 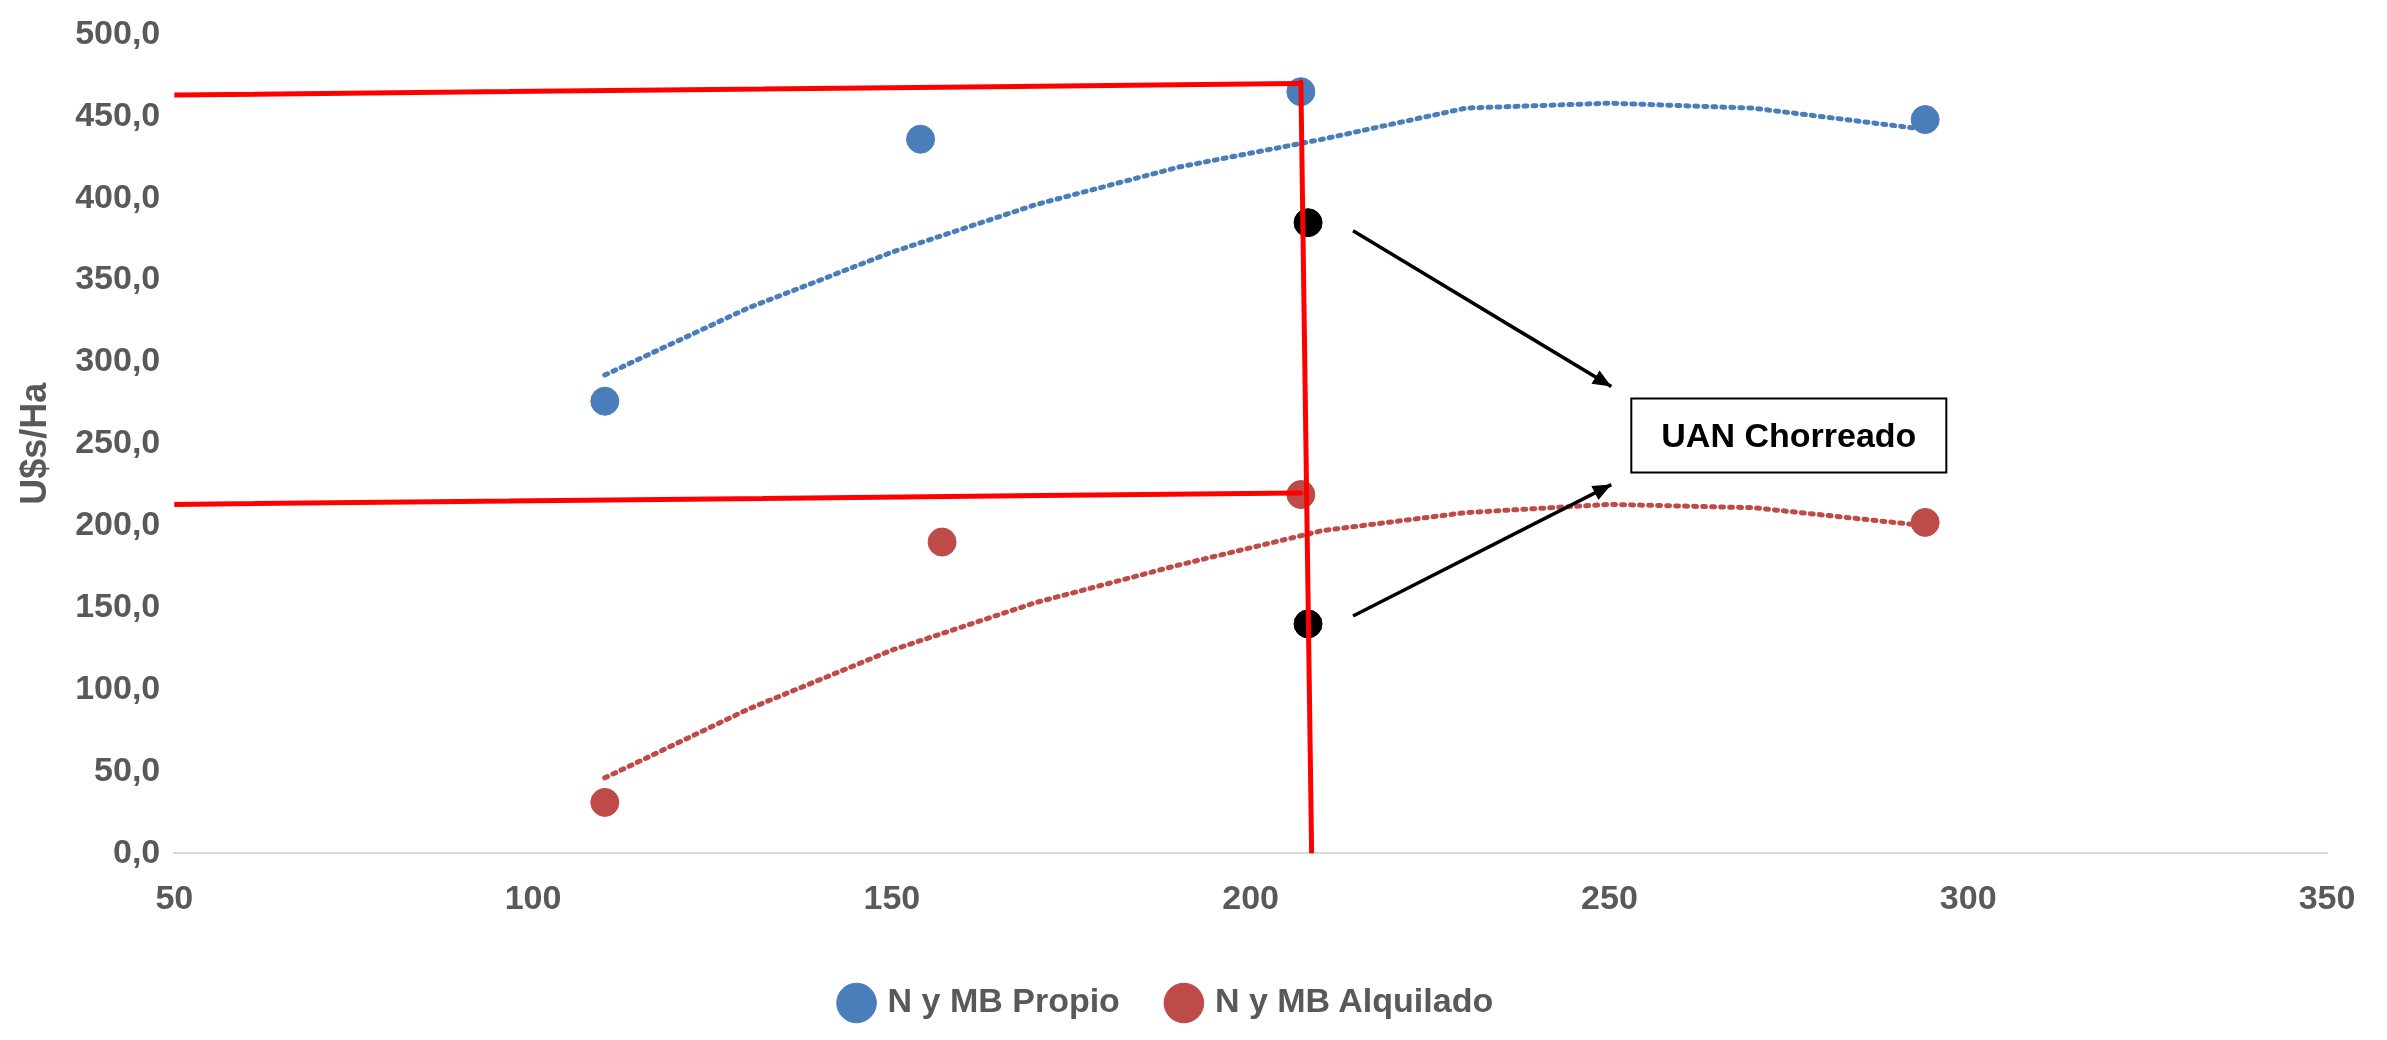 I want to click on y-tick-label: 450,0, so click(x=118, y=113).